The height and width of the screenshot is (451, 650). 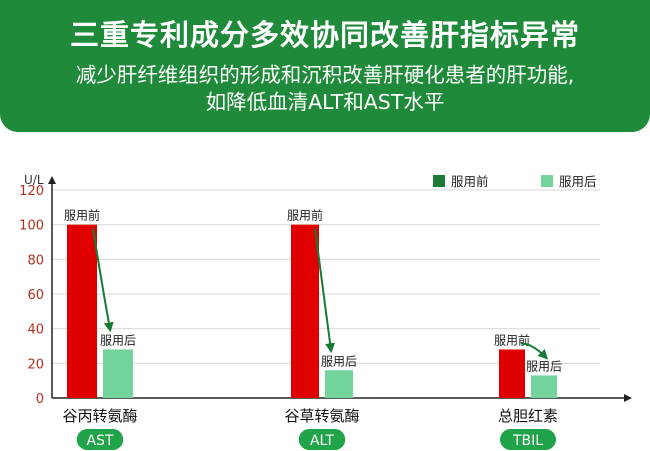 I want to click on bar-before-tbil, so click(x=512, y=373).